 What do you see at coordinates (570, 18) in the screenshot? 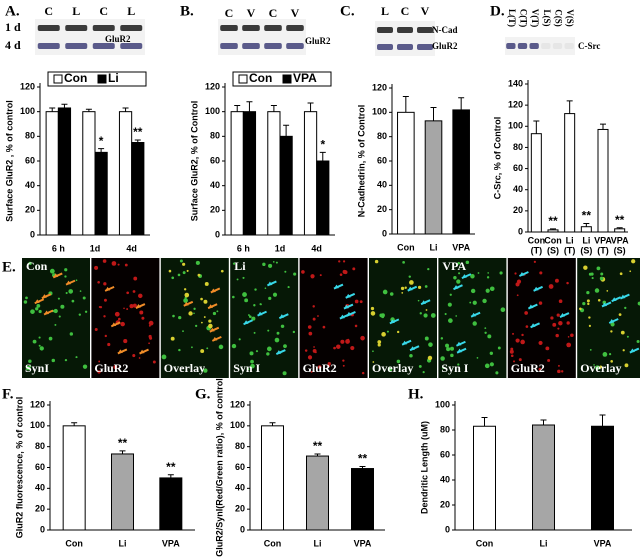
I see `lane-label: V(S)` at bounding box center [570, 18].